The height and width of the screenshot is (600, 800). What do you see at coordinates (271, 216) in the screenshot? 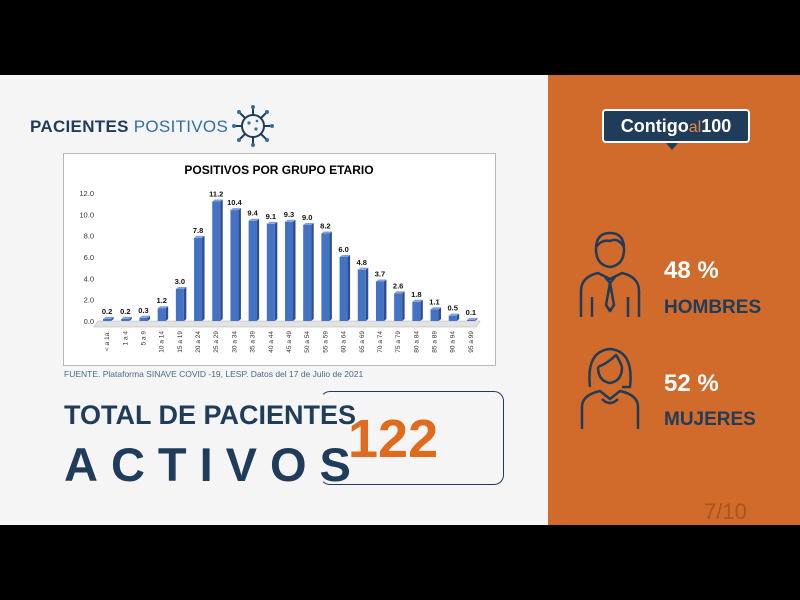
I see `data-label: 9.1` at bounding box center [271, 216].